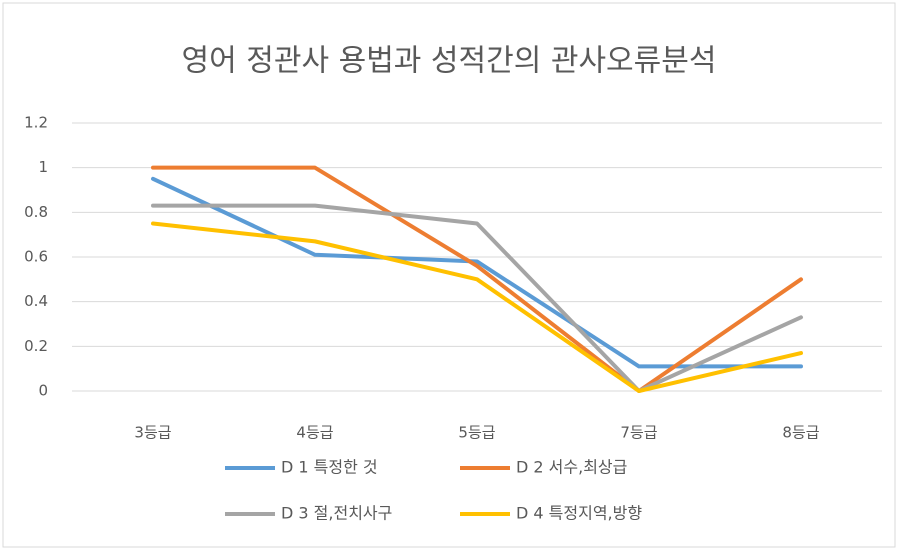 The image size is (898, 550). I want to click on x-tick-label: 3등급, so click(152, 433).